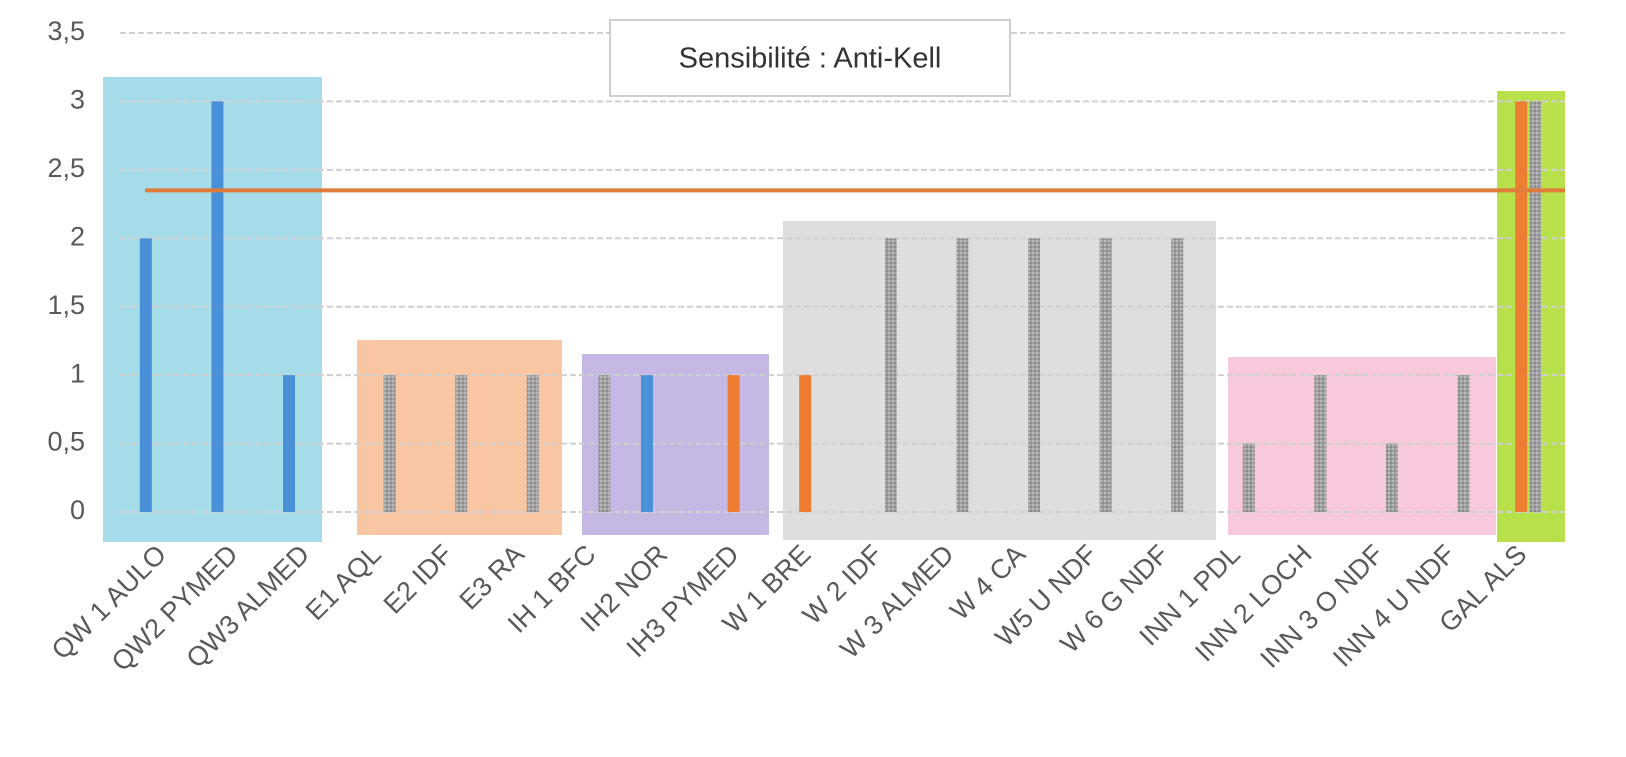  I want to click on y-tick-label: 1, so click(77, 373).